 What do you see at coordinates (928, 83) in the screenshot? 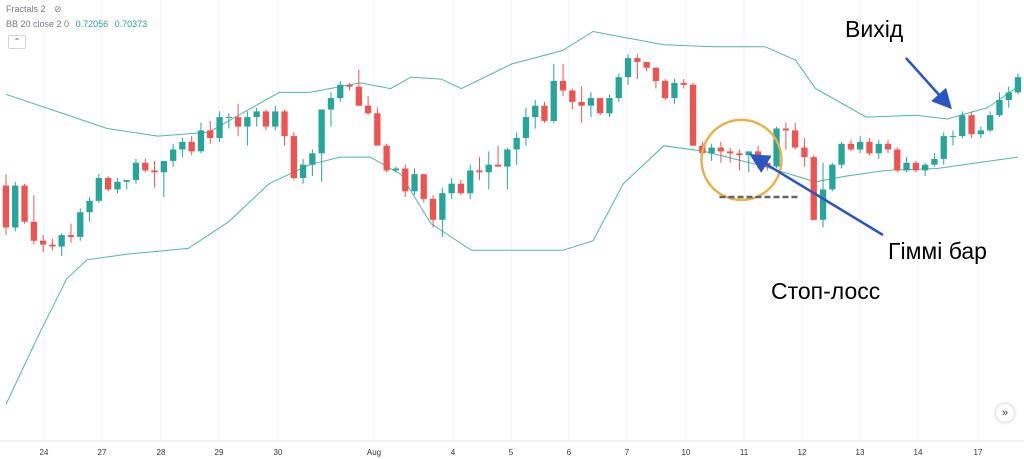
I see `exit-arrow` at bounding box center [928, 83].